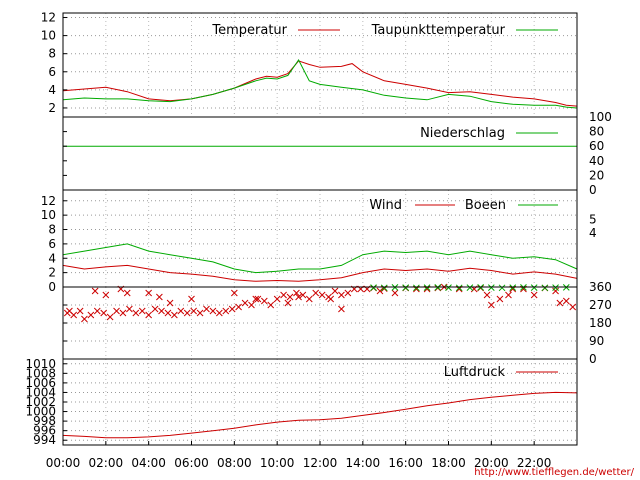  I want to click on wind-tick-label: 0, so click(52, 287).